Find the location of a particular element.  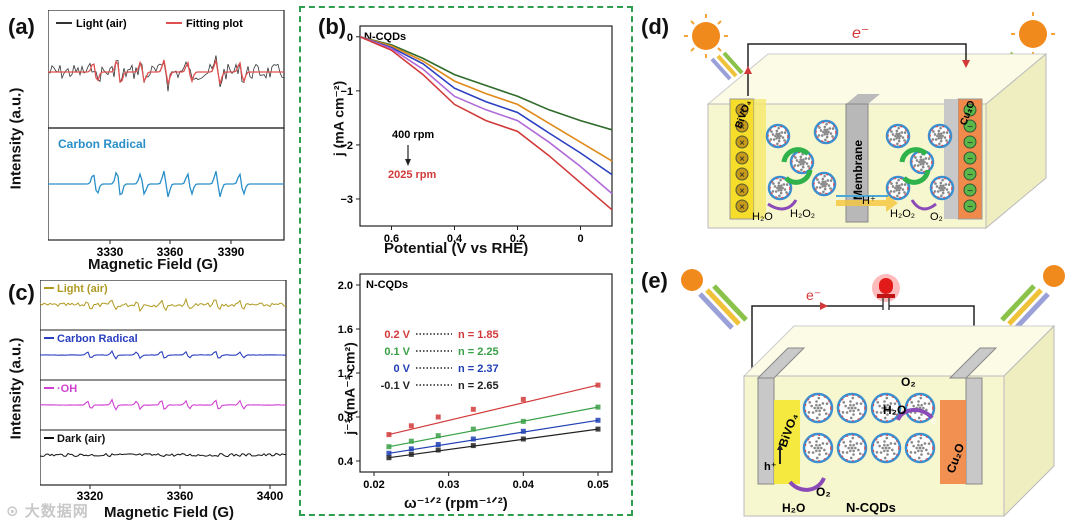

lsv-xtick-0: 0.6 is located at coordinates (391, 239).